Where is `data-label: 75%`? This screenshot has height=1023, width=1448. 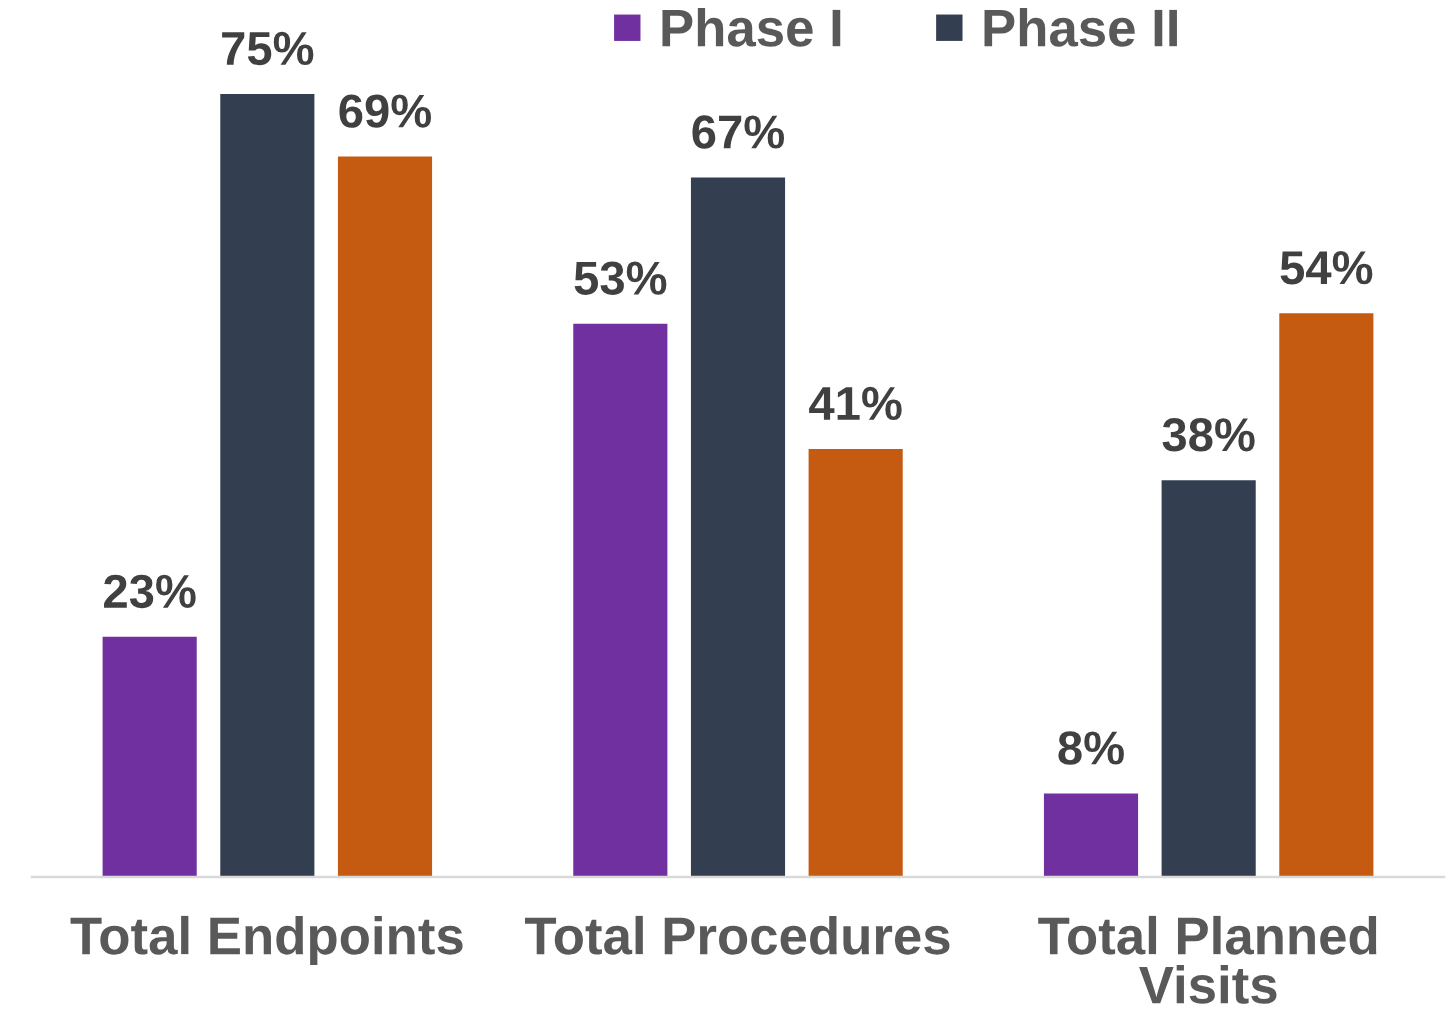 data-label: 75% is located at coordinates (268, 48).